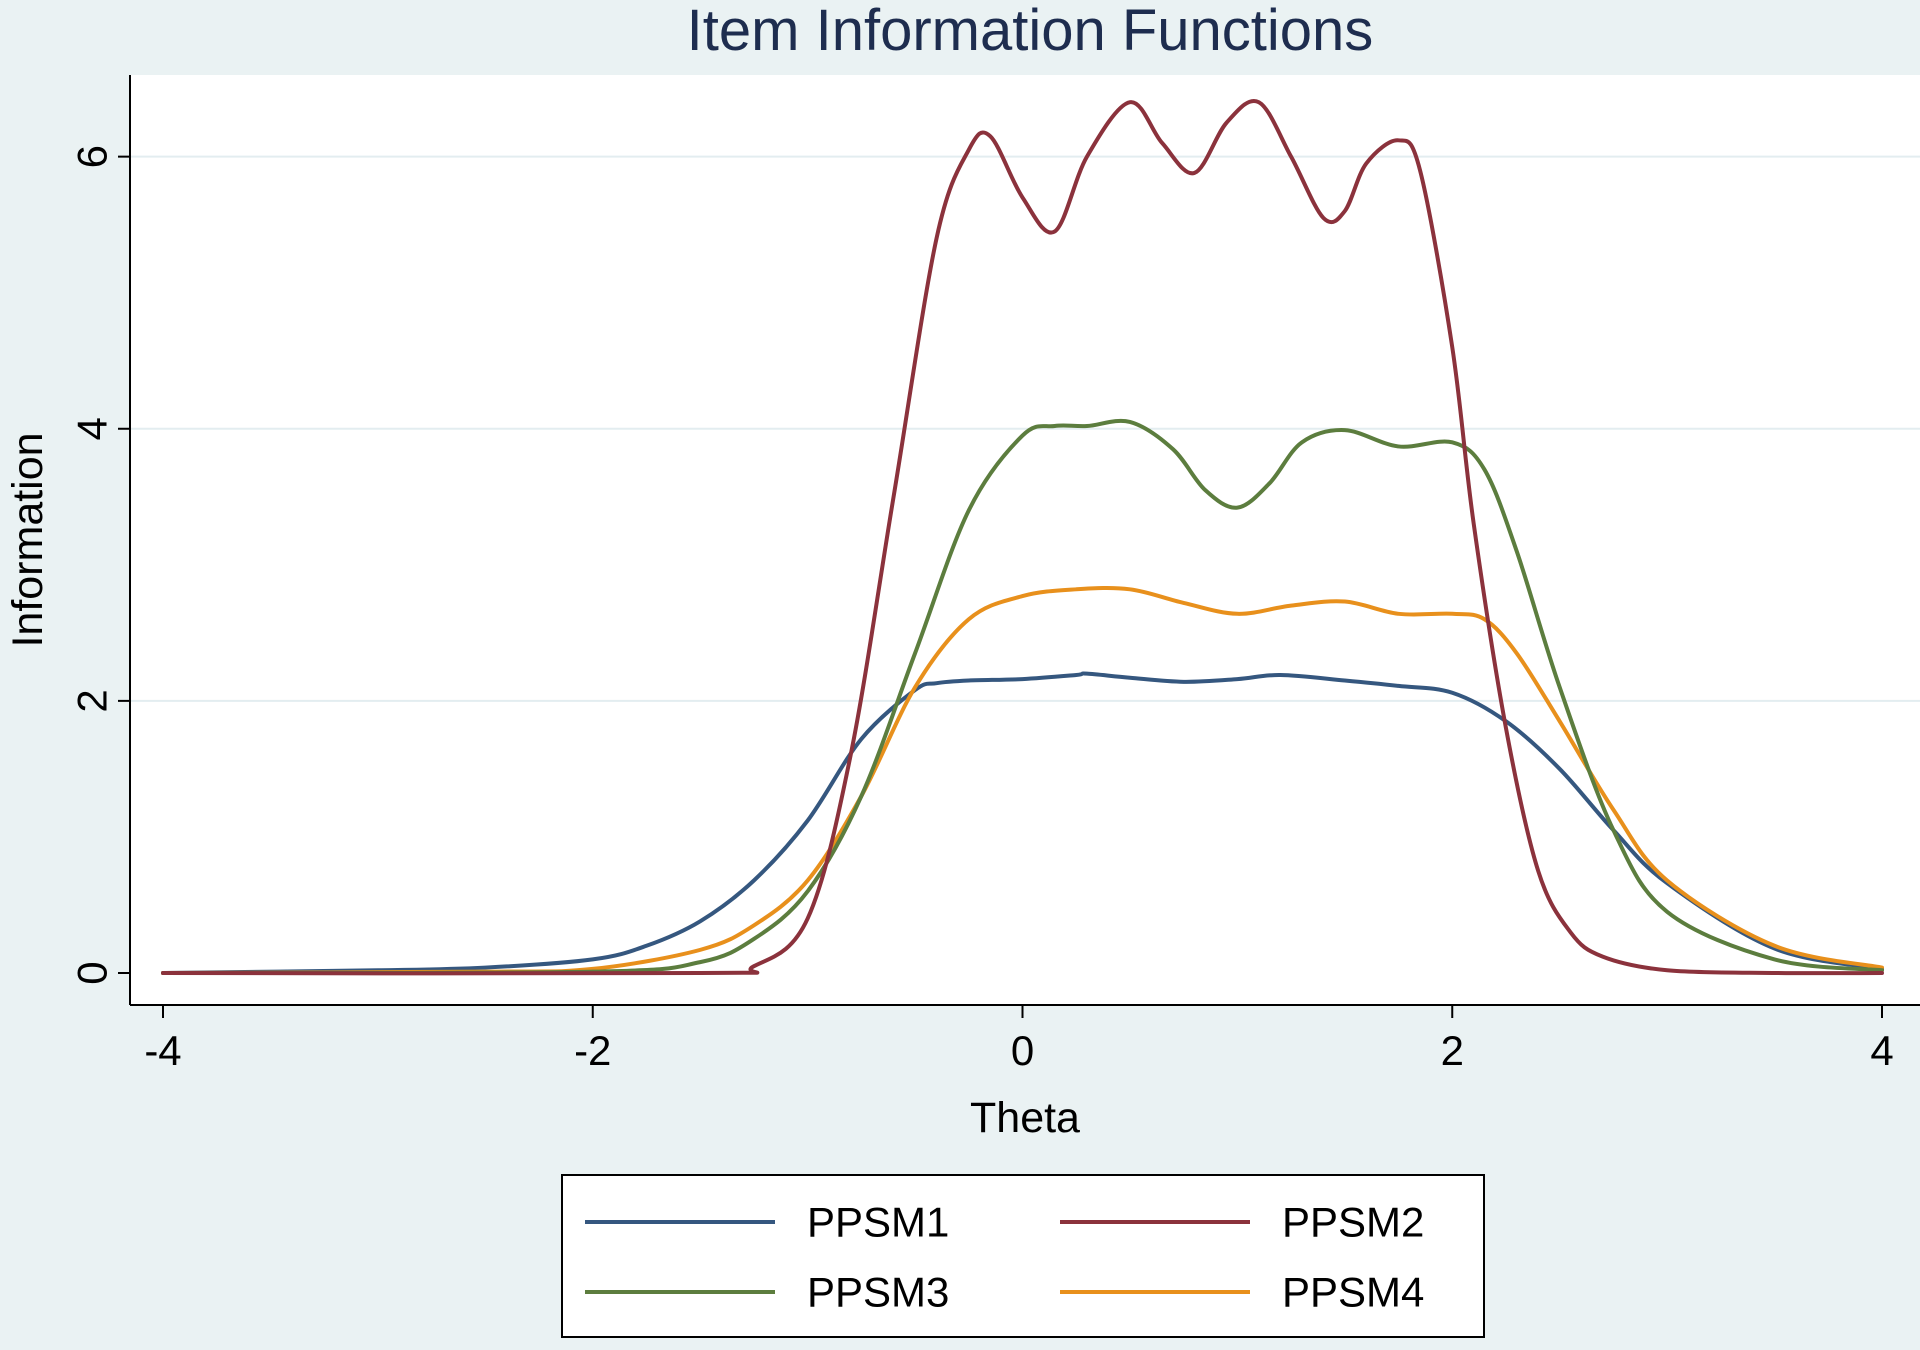 The height and width of the screenshot is (1350, 1920). I want to click on x-ticks: -4 -2 0 2 4, so click(1019, 1039).